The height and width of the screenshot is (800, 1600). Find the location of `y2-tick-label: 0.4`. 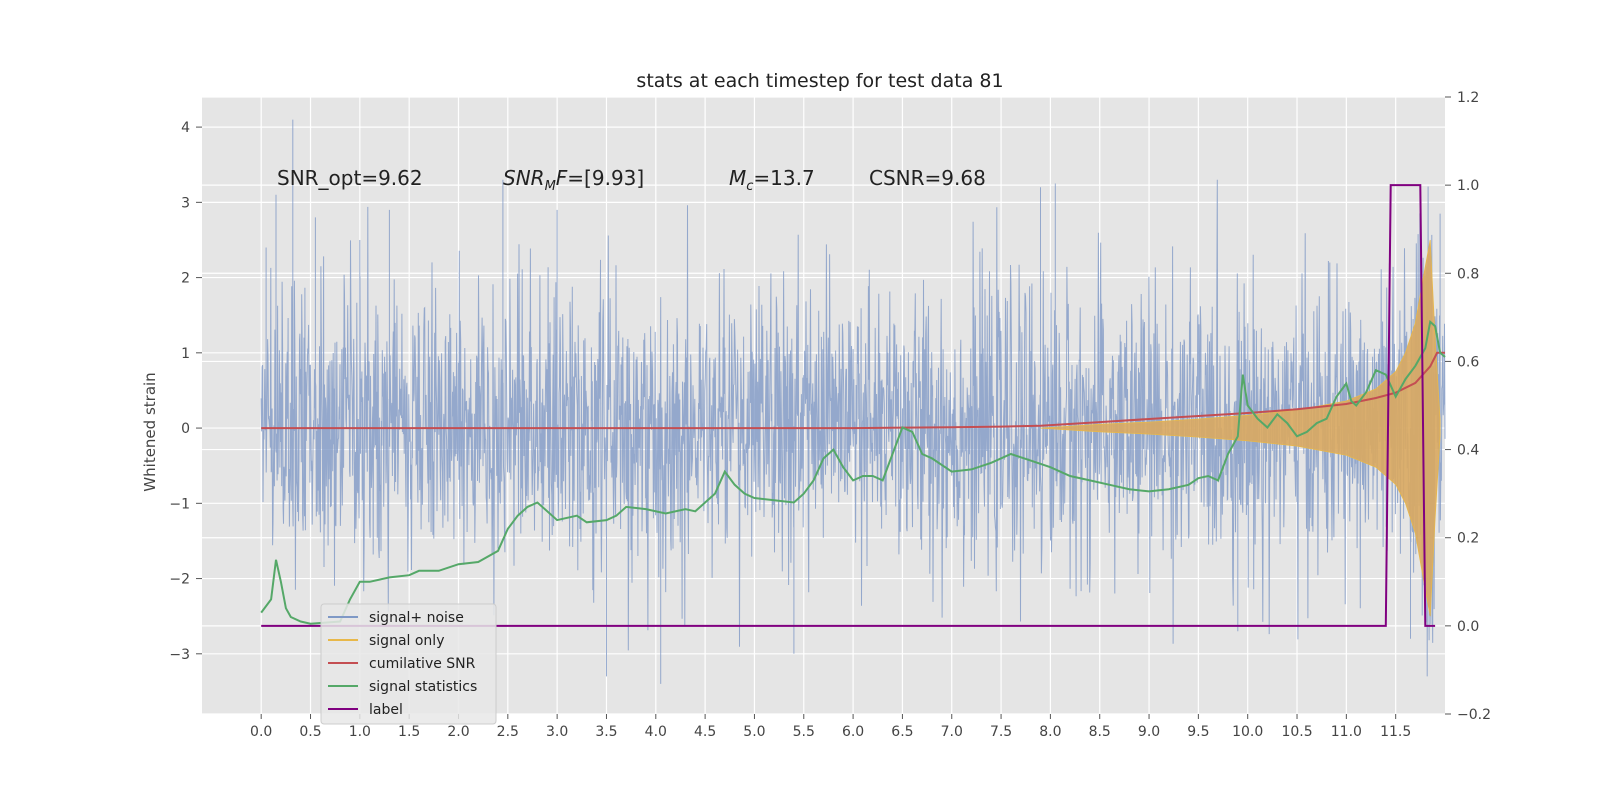

y2-tick-label: 0.4 is located at coordinates (1468, 451).